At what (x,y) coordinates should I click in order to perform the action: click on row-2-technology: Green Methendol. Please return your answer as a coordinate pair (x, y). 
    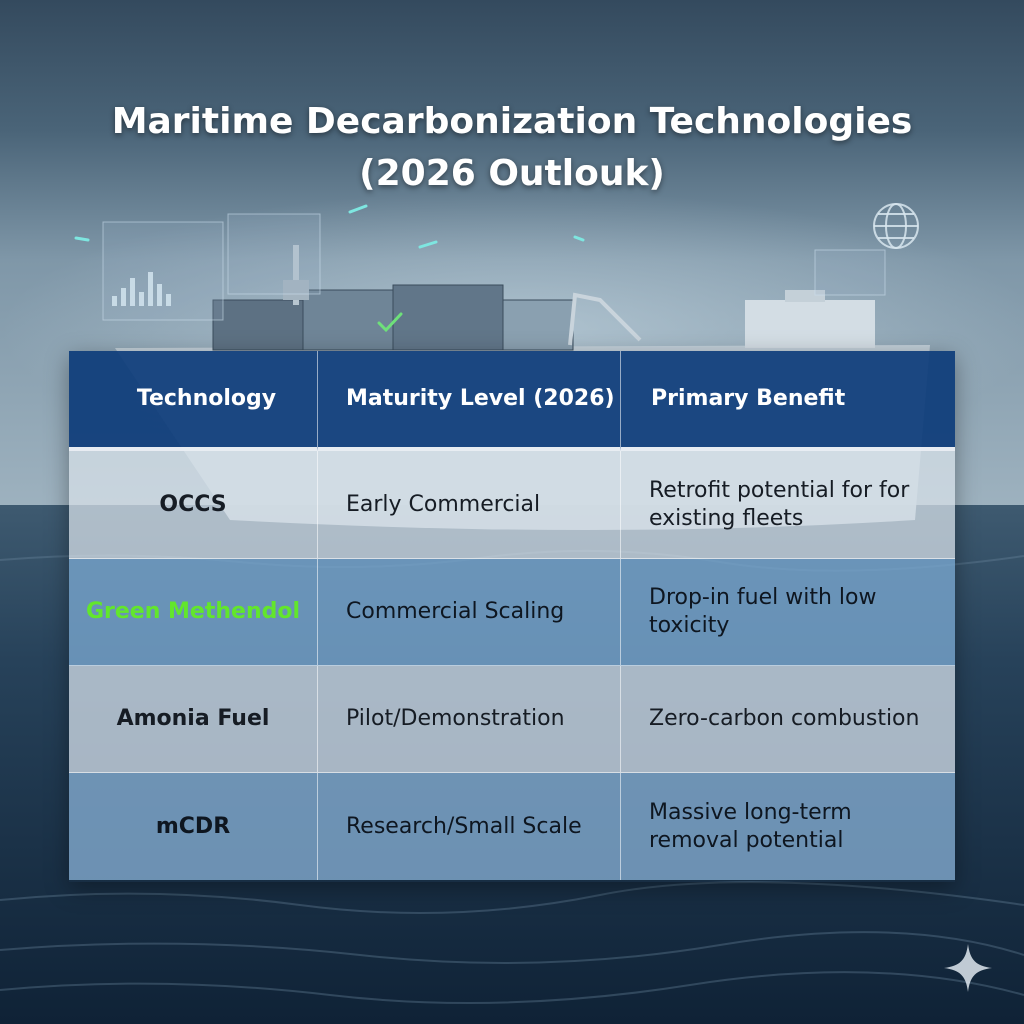
    Looking at the image, I should click on (193, 612).